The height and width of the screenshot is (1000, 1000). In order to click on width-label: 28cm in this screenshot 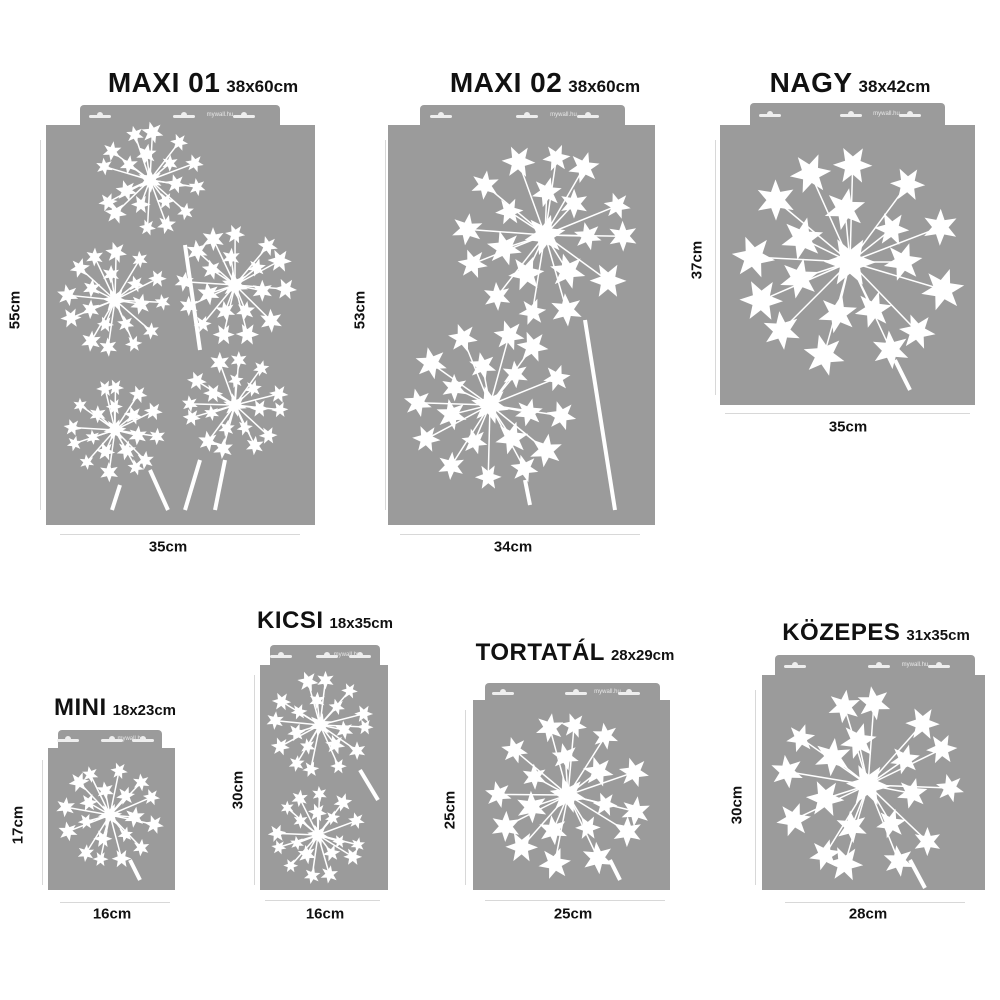, I will do `click(868, 914)`.